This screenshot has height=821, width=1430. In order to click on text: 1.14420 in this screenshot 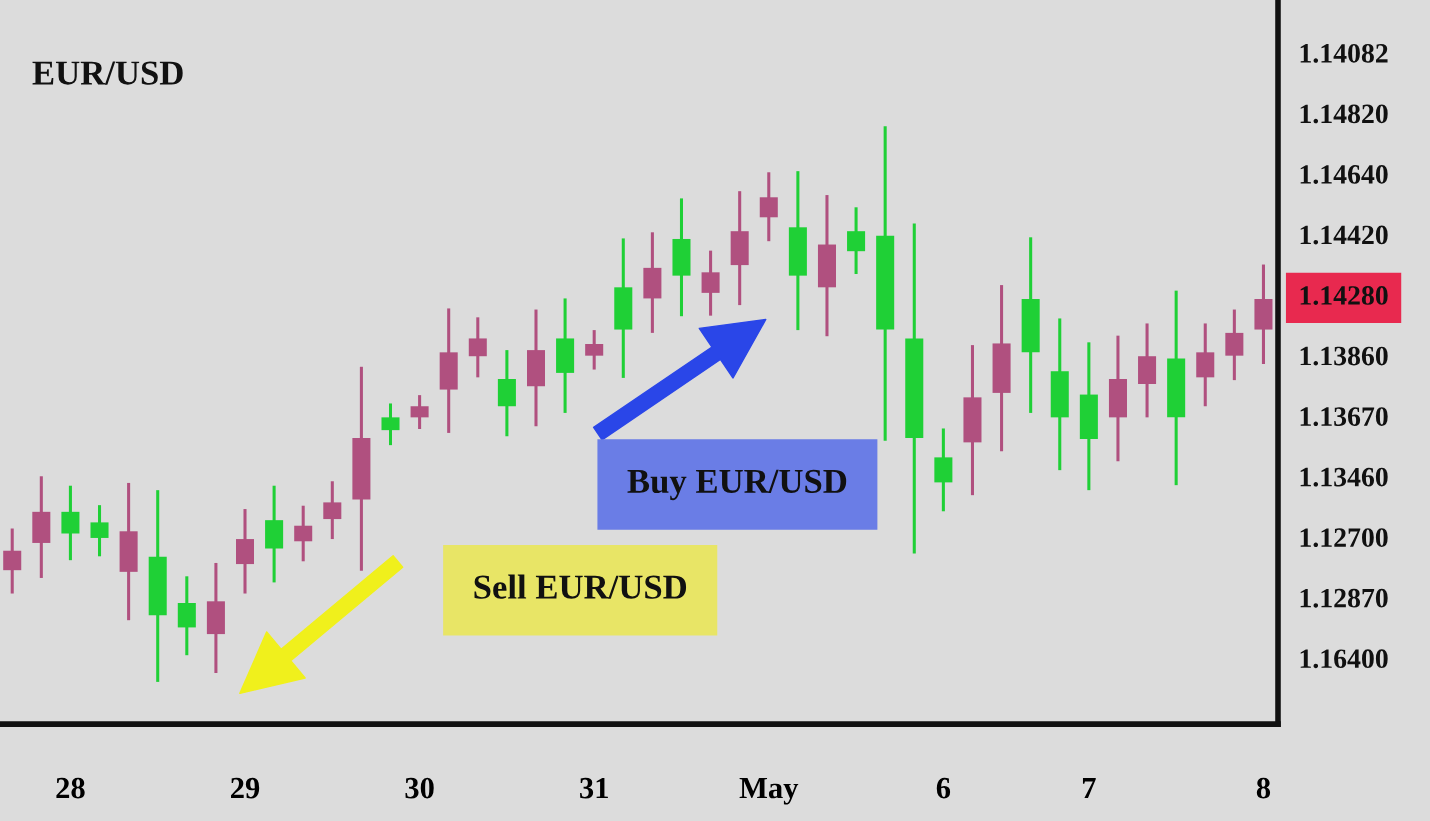, I will do `click(1344, 235)`.